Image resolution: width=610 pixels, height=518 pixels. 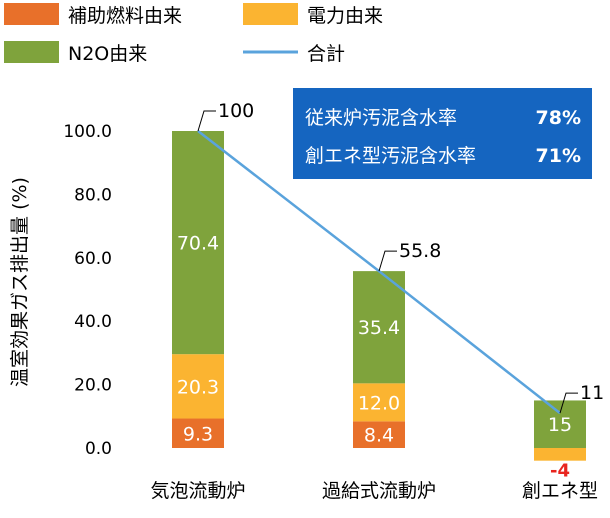 What do you see at coordinates (125, 16) in the screenshot?
I see `legend-label-aux-fuel: 補助燃料由来` at bounding box center [125, 16].